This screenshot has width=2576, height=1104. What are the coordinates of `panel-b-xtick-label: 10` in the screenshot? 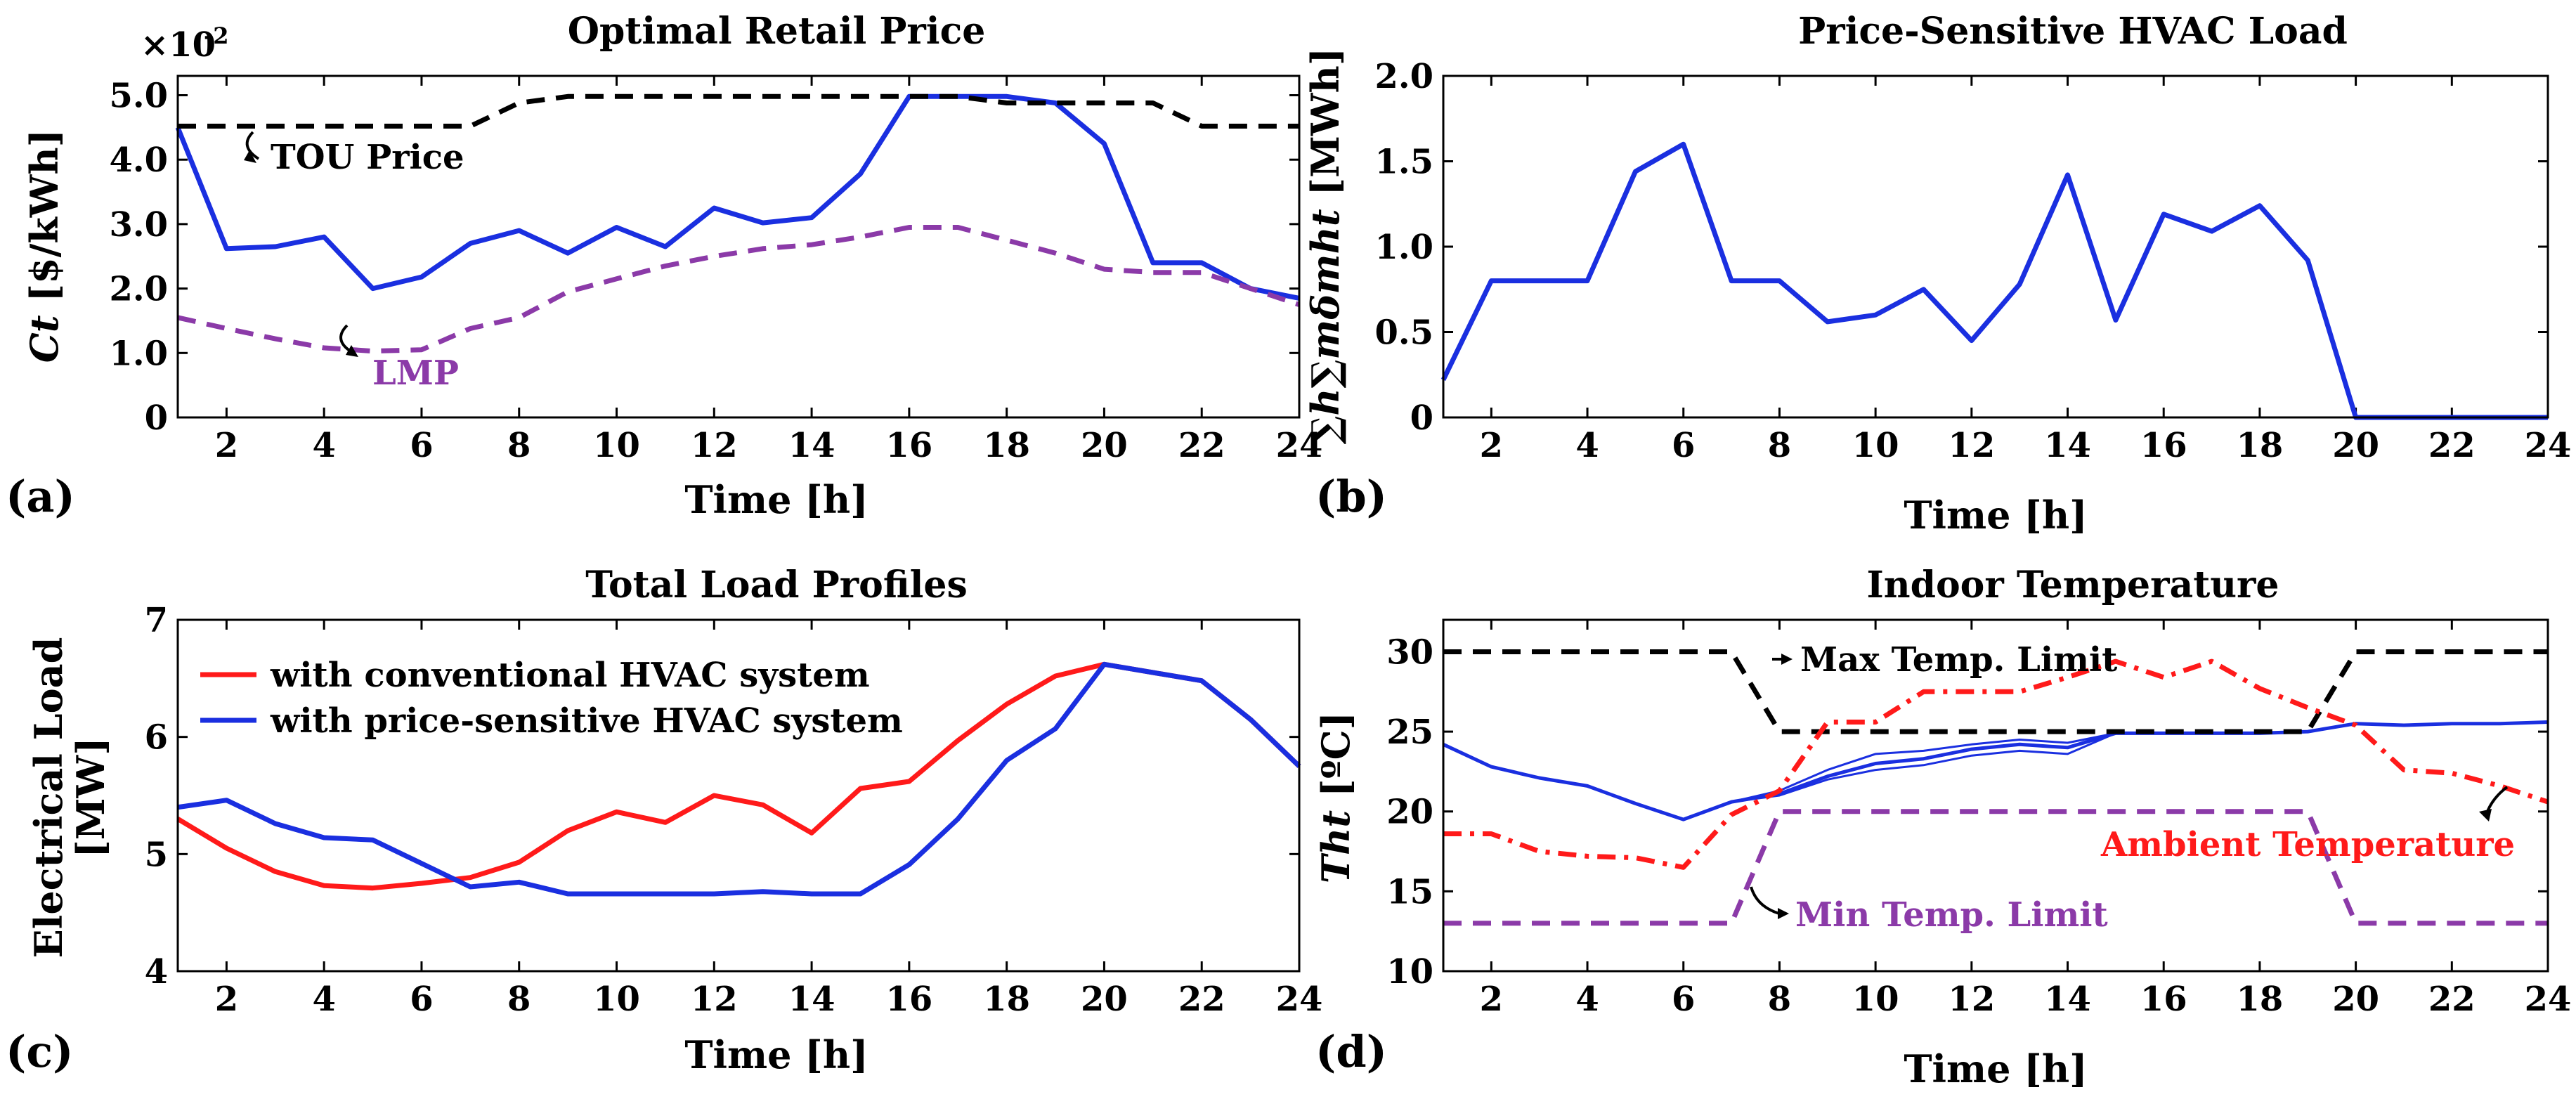 It's located at (1875, 445).